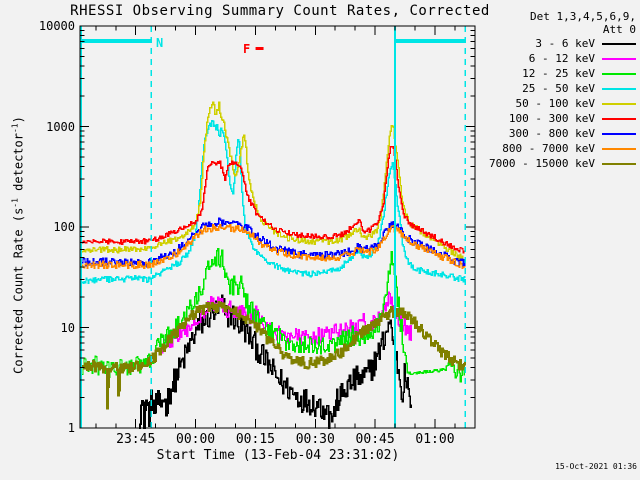  I want to click on legend-header-attenuator: Att 0, so click(619, 29).